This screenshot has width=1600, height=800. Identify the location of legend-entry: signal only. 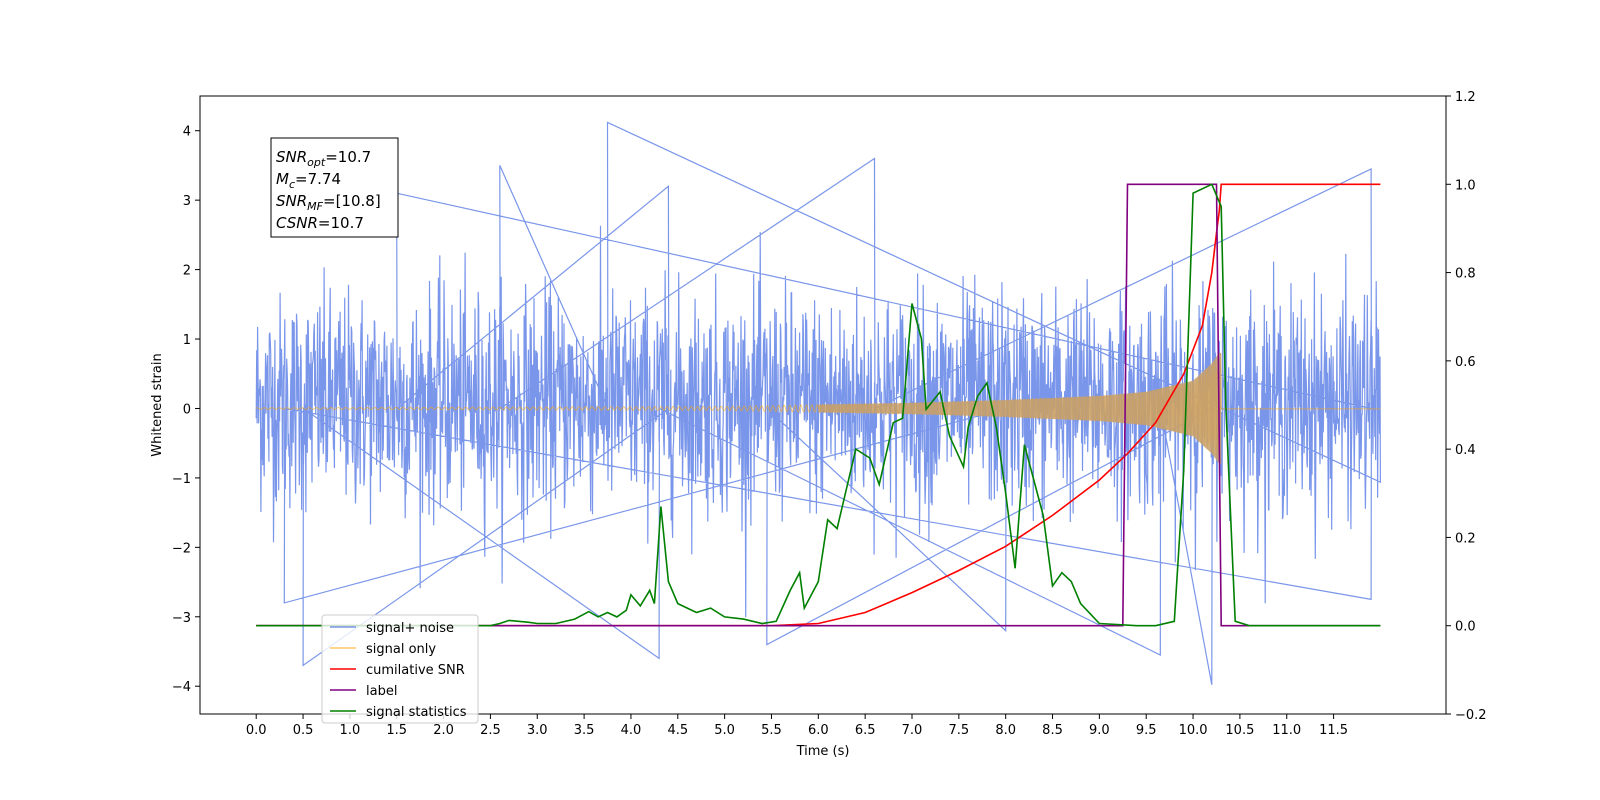
(401, 649).